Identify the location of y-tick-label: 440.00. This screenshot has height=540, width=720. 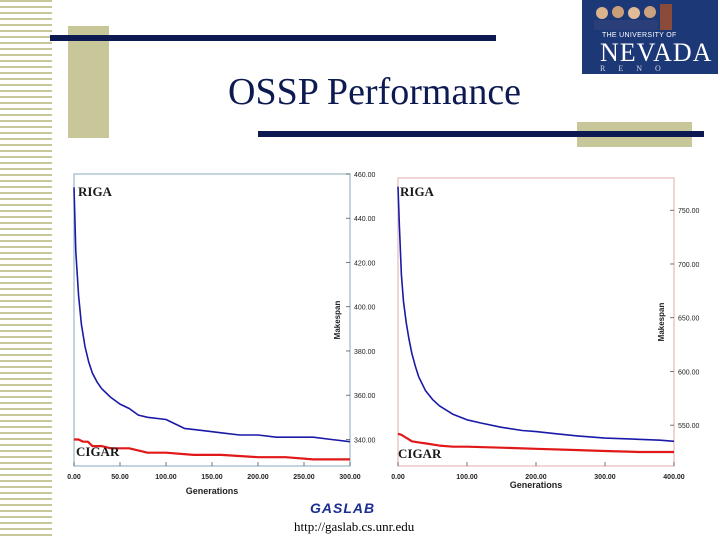
(365, 219).